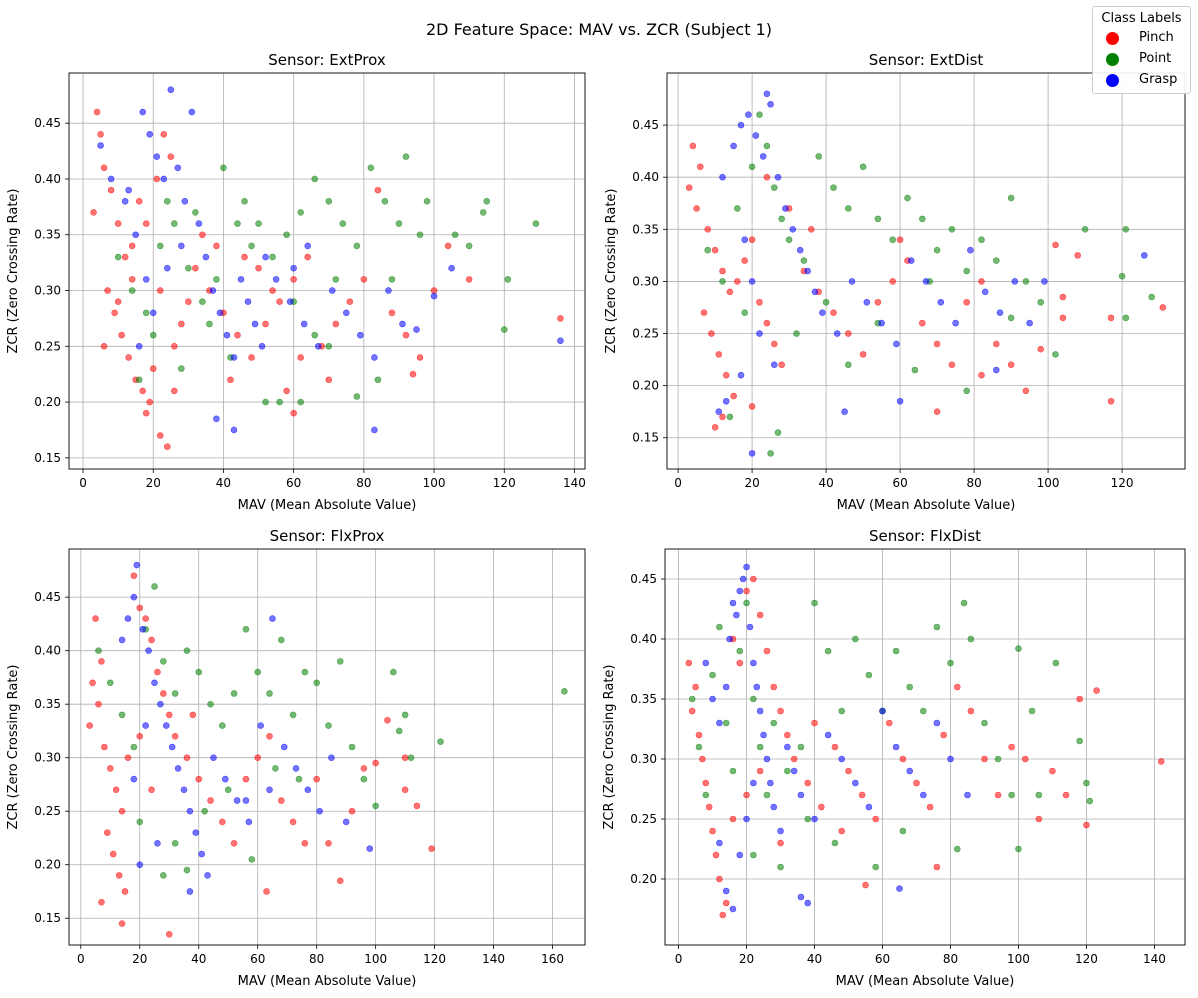 The height and width of the screenshot is (998, 1198). Describe the element at coordinates (1112, 80) in the screenshot. I see `legend-marker-grasp` at that location.